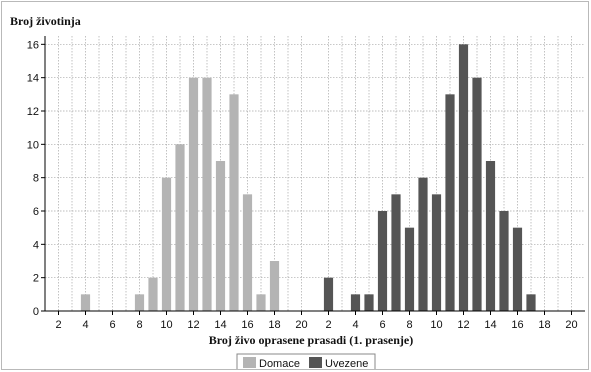 The height and width of the screenshot is (372, 591). What do you see at coordinates (463, 325) in the screenshot?
I see `x-tick-label-p1-12: 12` at bounding box center [463, 325].